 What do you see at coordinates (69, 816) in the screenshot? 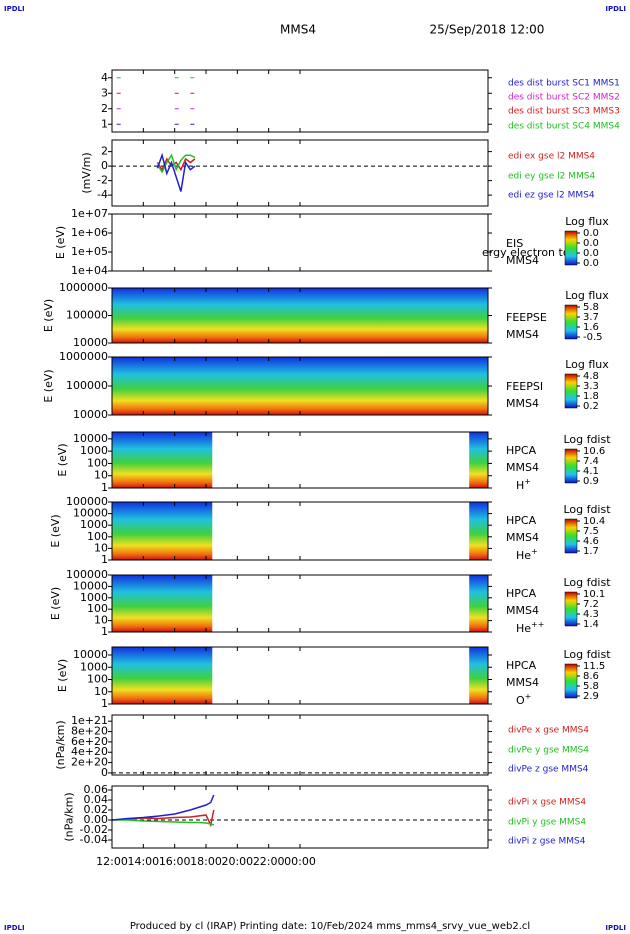
I see `y-axis-label: (nPa/km)` at bounding box center [69, 816].